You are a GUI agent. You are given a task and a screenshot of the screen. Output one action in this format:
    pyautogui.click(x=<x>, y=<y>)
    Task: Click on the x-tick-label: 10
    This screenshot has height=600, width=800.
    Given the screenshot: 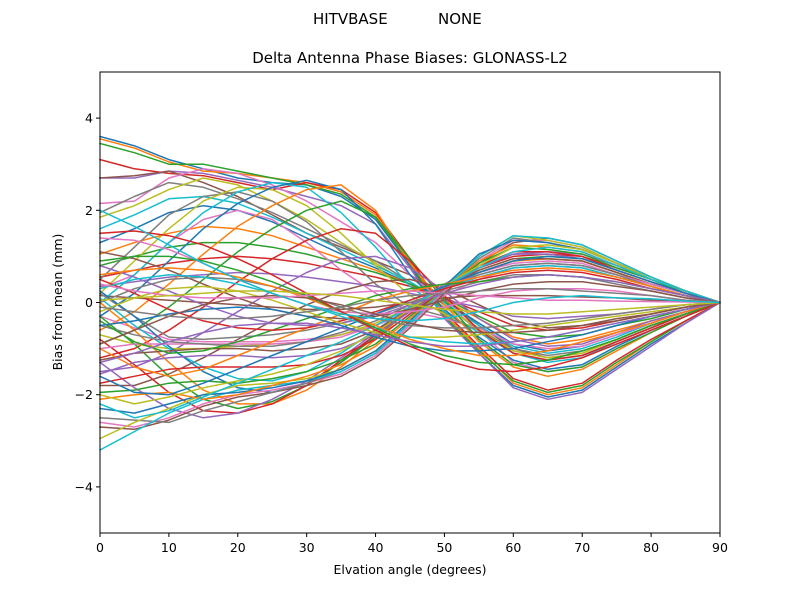 What is the action you would take?
    pyautogui.click(x=169, y=547)
    